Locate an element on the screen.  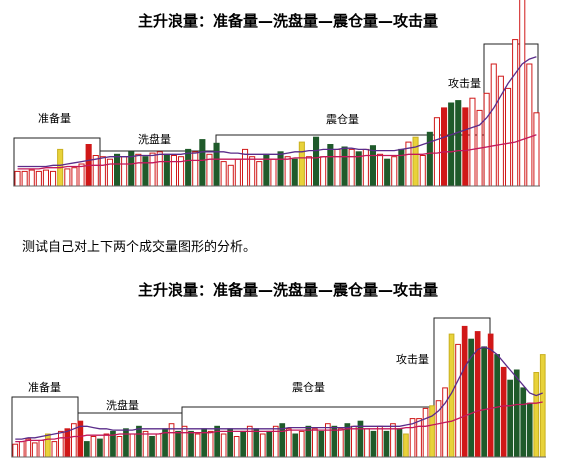
question-text: 测试自己对上下两个成交量图形的分析。 is located at coordinates (139, 247).